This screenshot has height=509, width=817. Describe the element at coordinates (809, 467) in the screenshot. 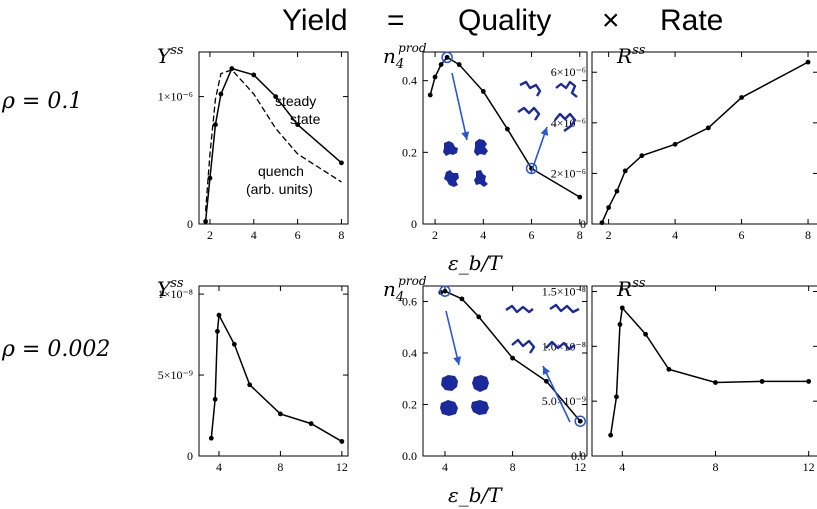

I see `x-tick-label: 12` at that location.